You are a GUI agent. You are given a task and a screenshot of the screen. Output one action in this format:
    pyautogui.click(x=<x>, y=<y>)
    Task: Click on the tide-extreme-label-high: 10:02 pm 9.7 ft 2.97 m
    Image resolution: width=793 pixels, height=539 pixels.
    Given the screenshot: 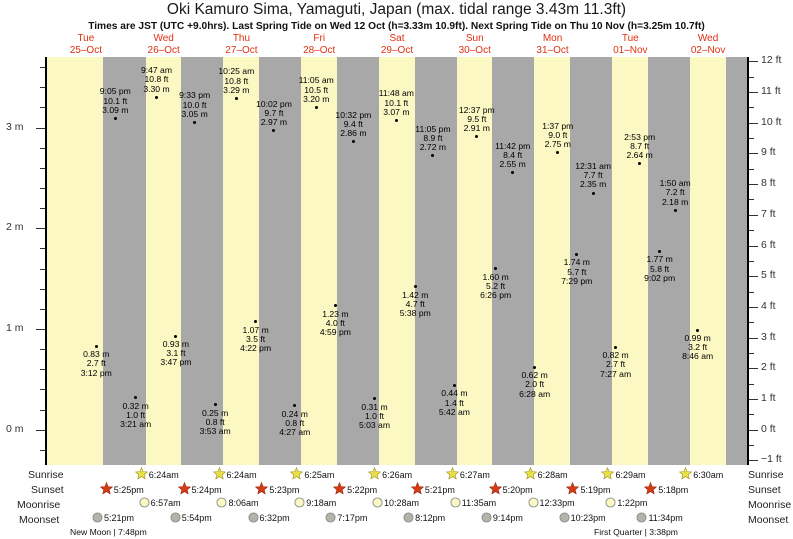 What is the action you would take?
    pyautogui.click(x=274, y=113)
    